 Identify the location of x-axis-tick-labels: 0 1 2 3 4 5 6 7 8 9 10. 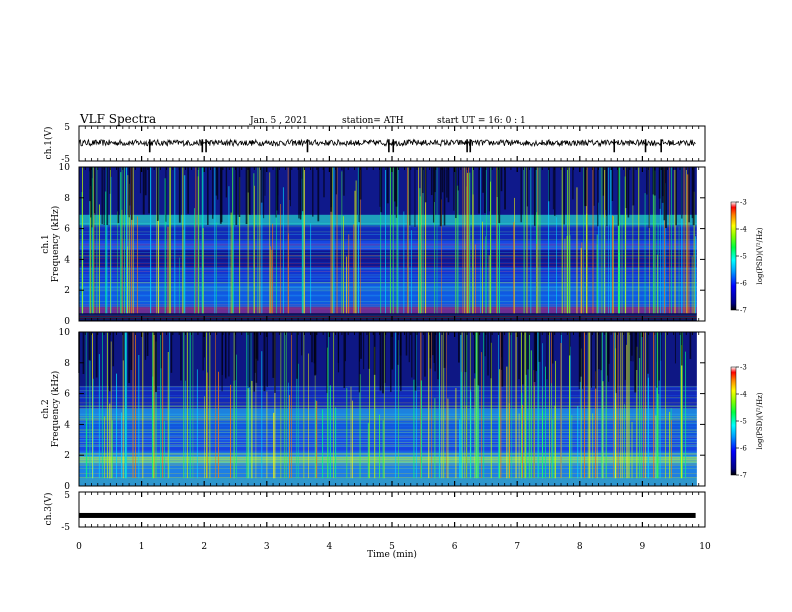
(393, 547).